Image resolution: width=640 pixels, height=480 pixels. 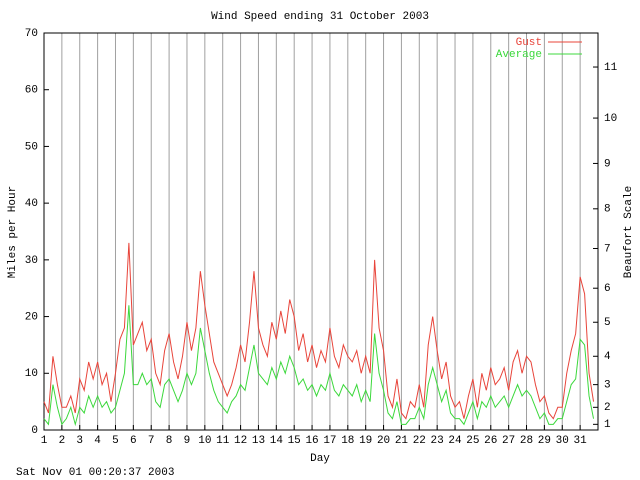 I want to click on y-tick-label: 50, so click(x=31, y=147).